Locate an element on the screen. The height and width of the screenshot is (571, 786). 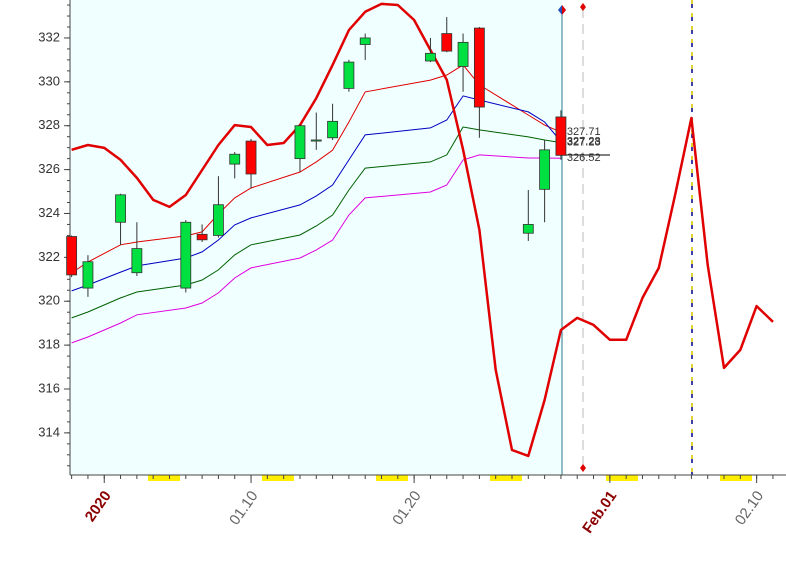
x-tick-label: 02.10 is located at coordinates (749, 508).